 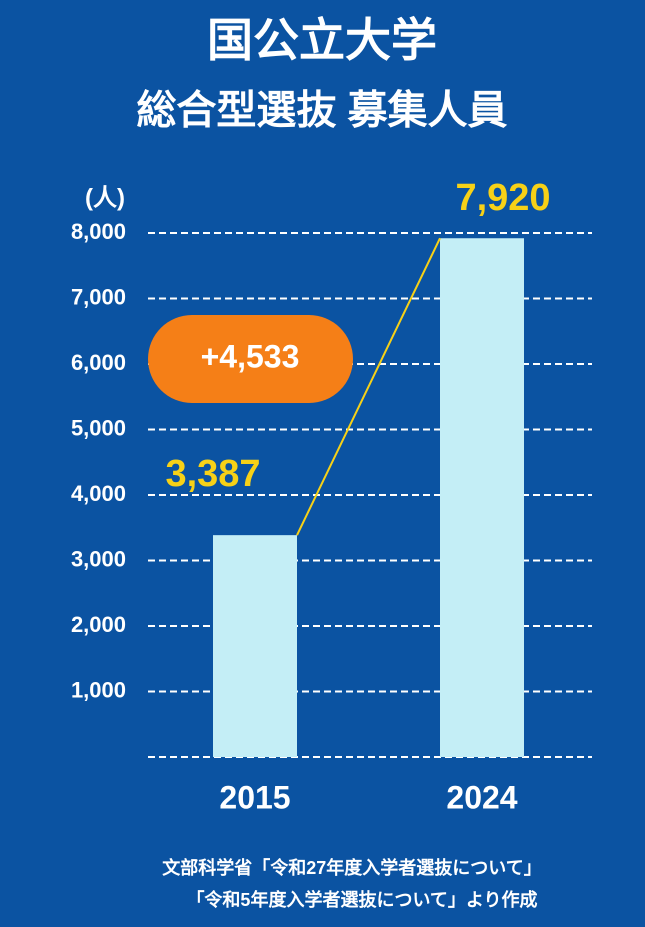 I want to click on x-tick-label: 2015, so click(x=254, y=797).